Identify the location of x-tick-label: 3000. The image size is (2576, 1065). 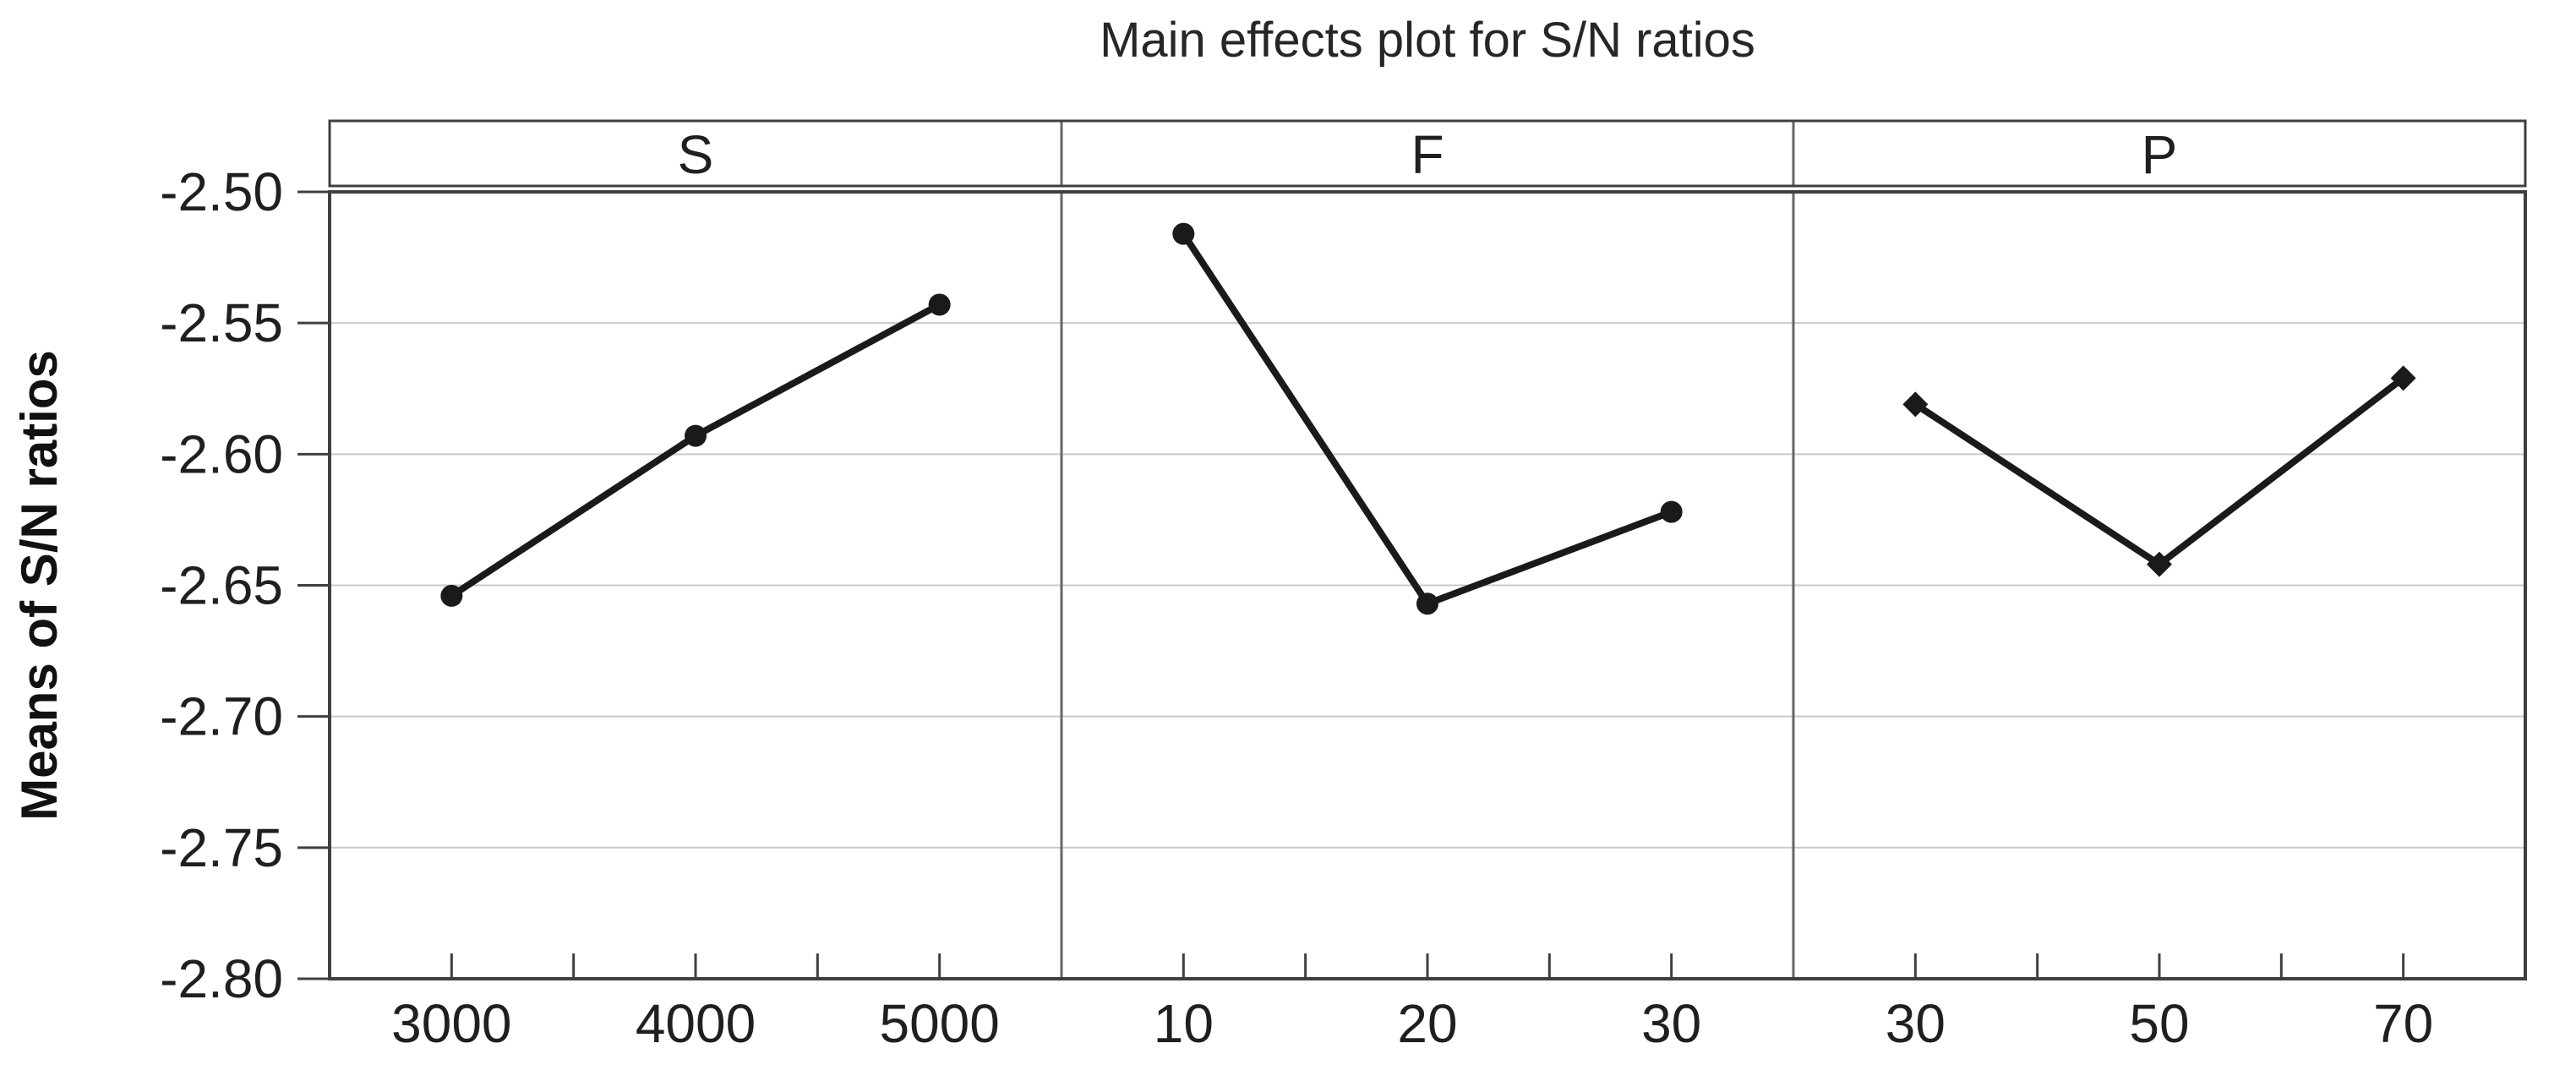
(451, 1023).